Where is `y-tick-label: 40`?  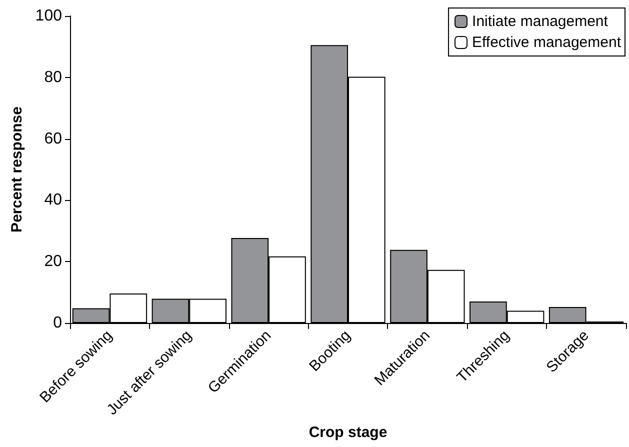 y-tick-label: 40 is located at coordinates (53, 200).